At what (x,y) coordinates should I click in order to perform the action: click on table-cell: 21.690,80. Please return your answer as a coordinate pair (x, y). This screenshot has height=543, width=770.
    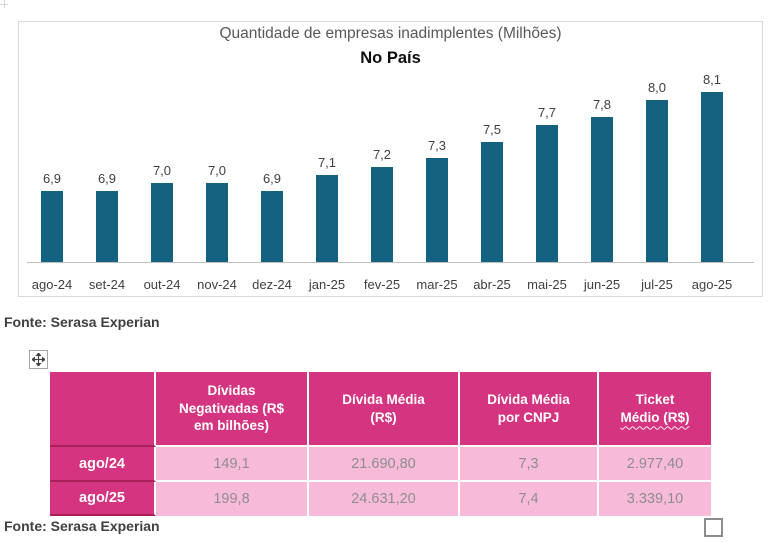
    Looking at the image, I should click on (384, 464).